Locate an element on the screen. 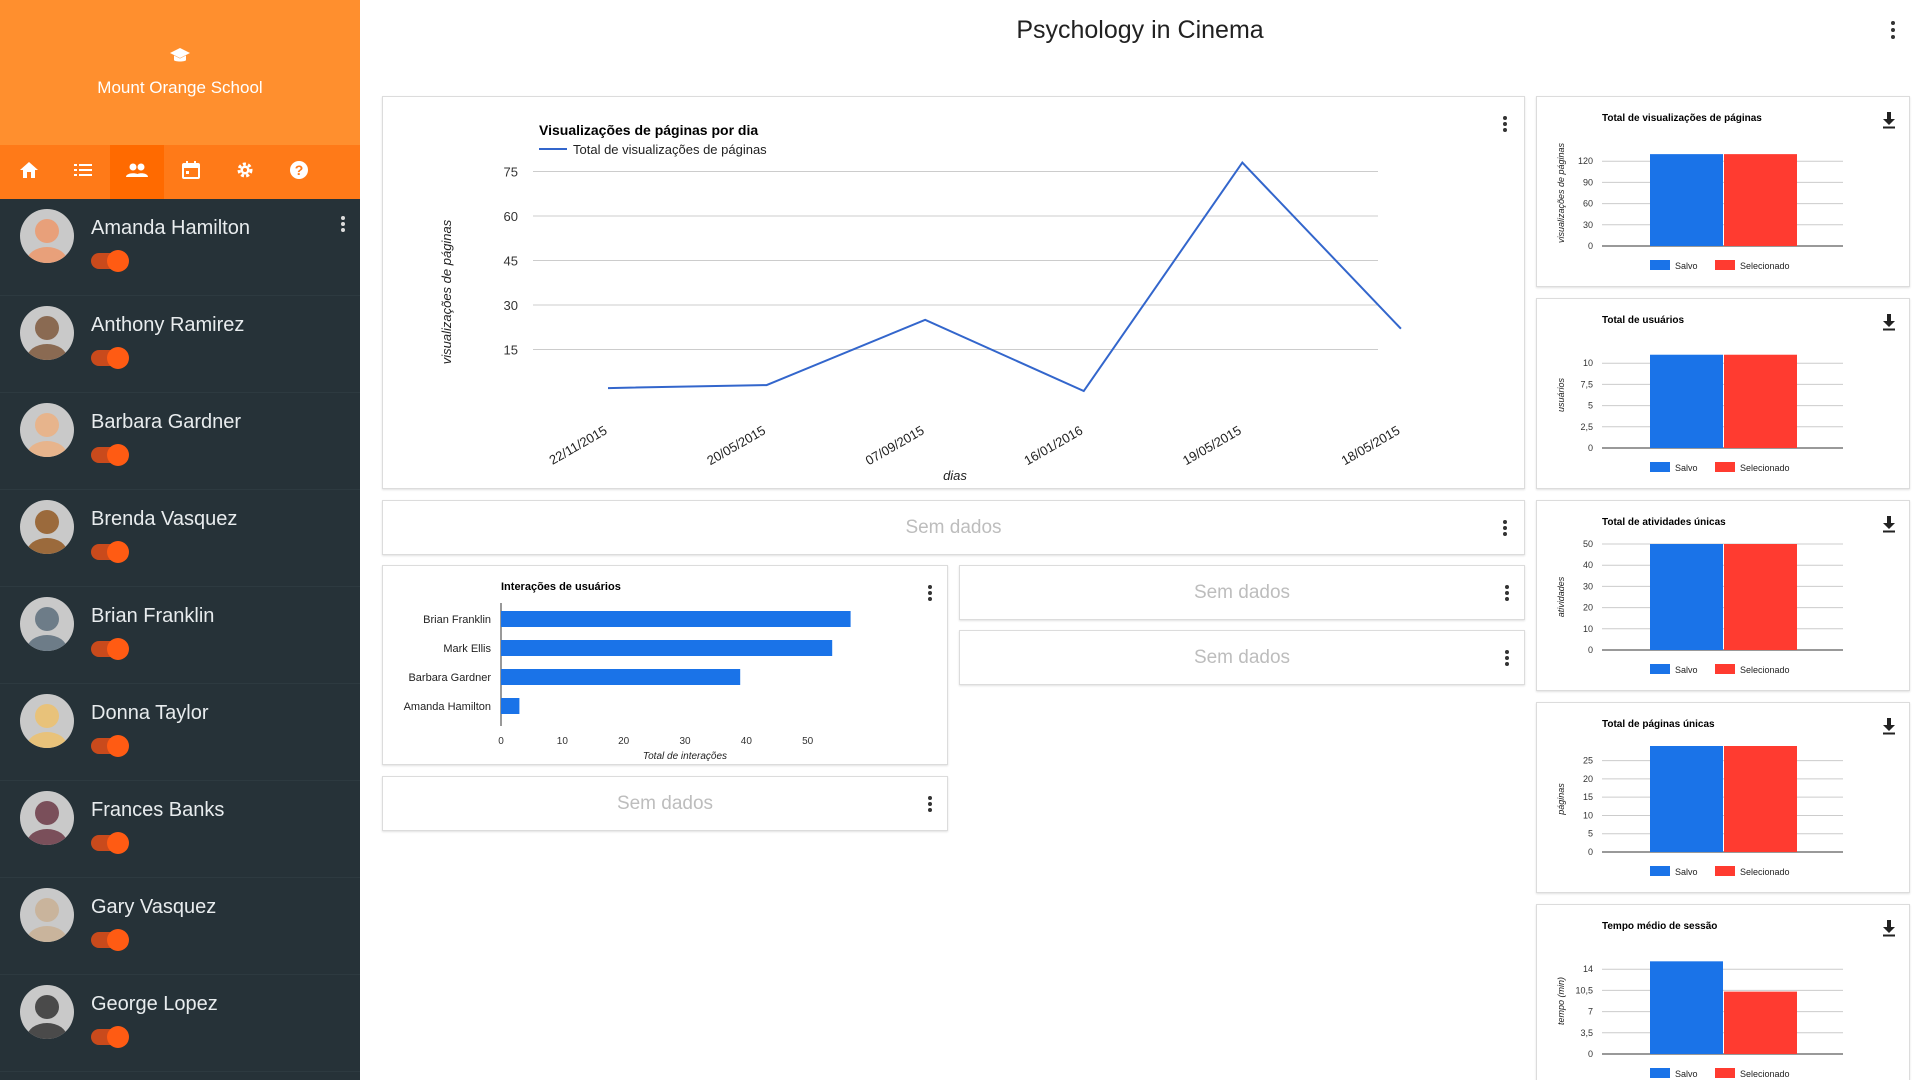 The height and width of the screenshot is (1080, 1920). download-icon is located at coordinates (1889, 322).